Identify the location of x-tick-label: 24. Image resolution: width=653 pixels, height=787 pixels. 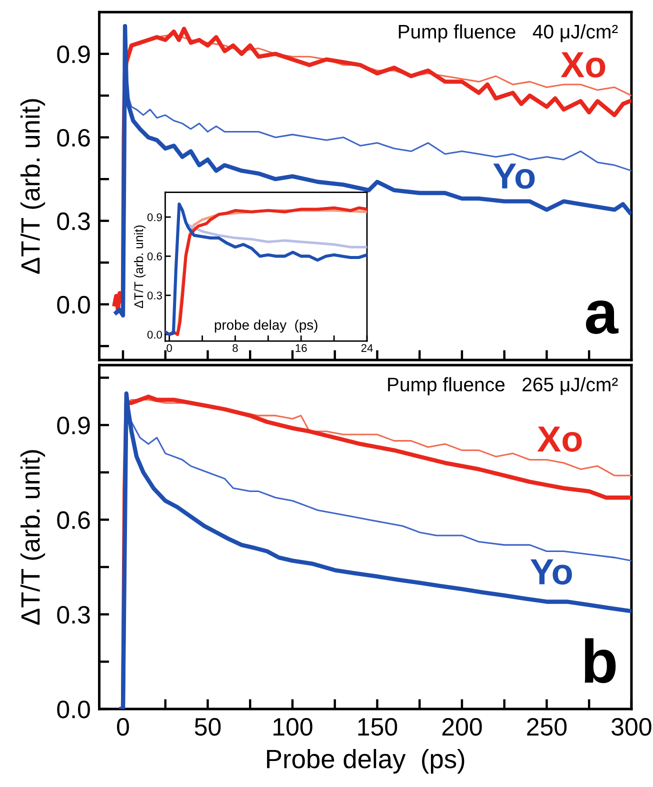
(367, 348).